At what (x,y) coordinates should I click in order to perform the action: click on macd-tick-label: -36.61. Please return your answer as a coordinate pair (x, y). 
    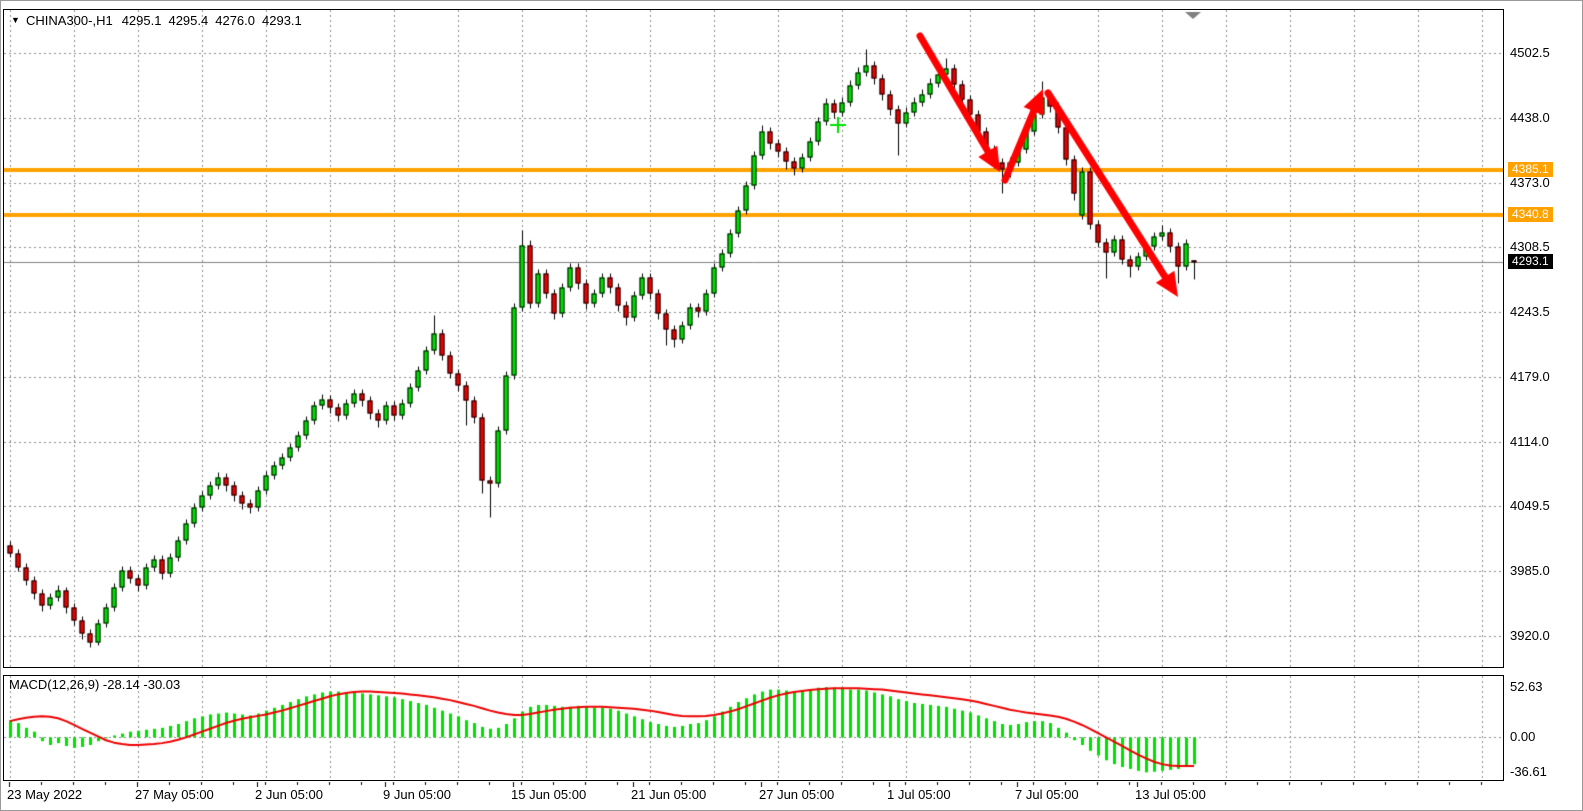
    Looking at the image, I should click on (1528, 771).